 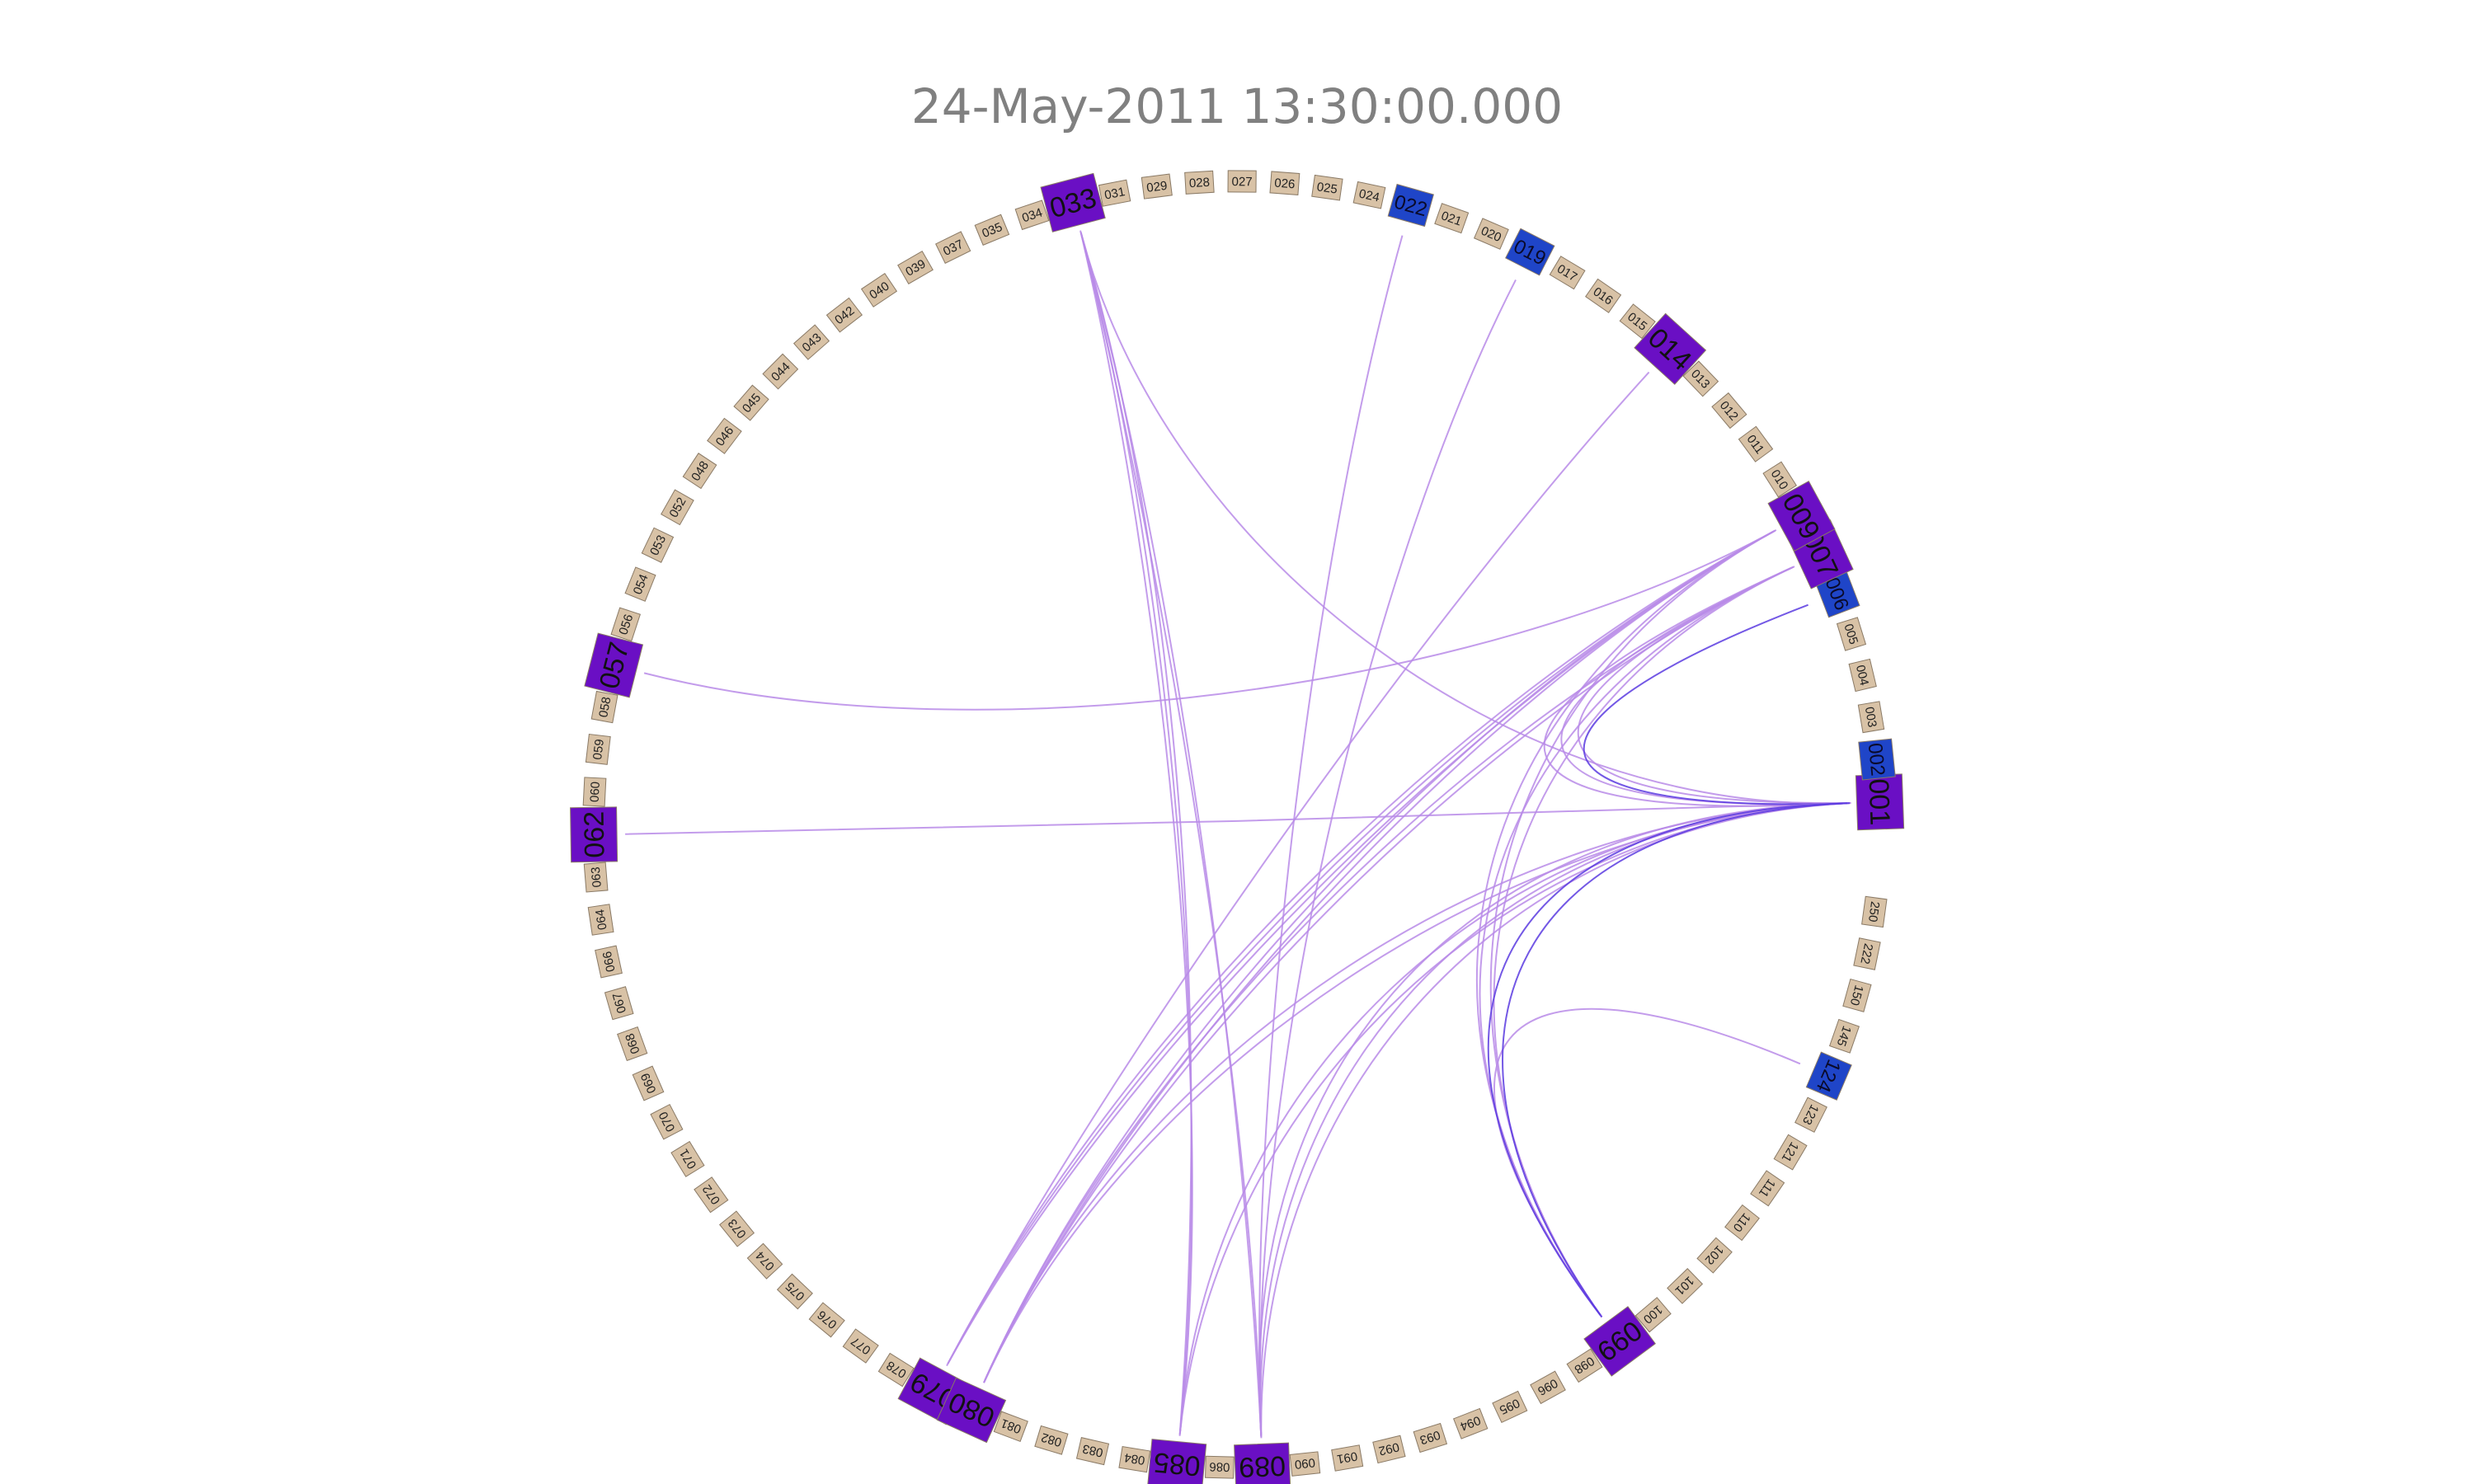 I want to click on node-096: 096, so click(x=1548, y=1387).